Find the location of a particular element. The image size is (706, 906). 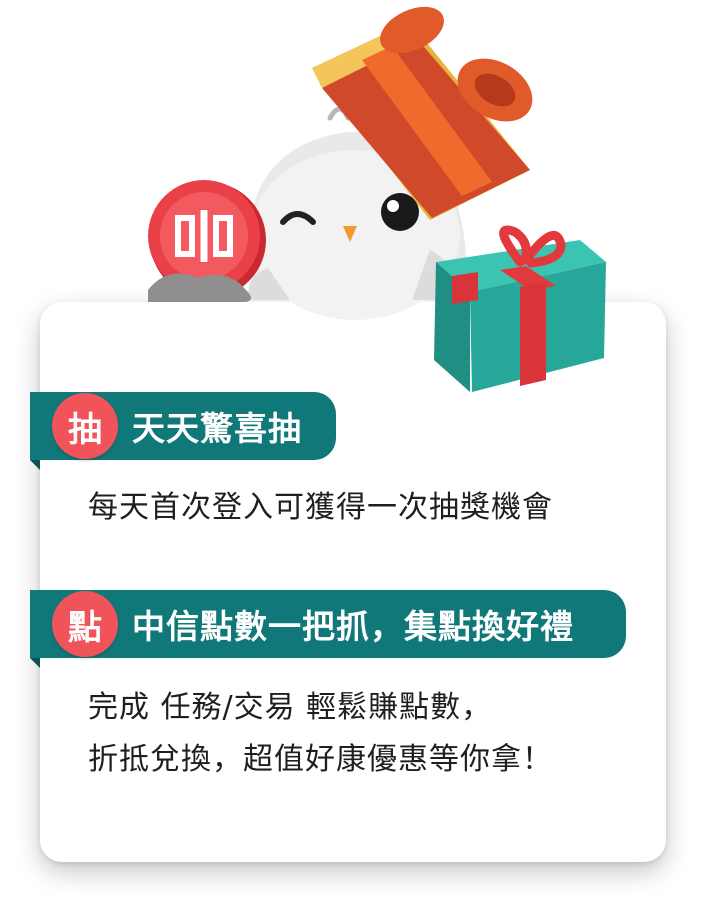

desc-line-1: 完成 任務/交易 輕鬆賺點數， is located at coordinates (290, 707).